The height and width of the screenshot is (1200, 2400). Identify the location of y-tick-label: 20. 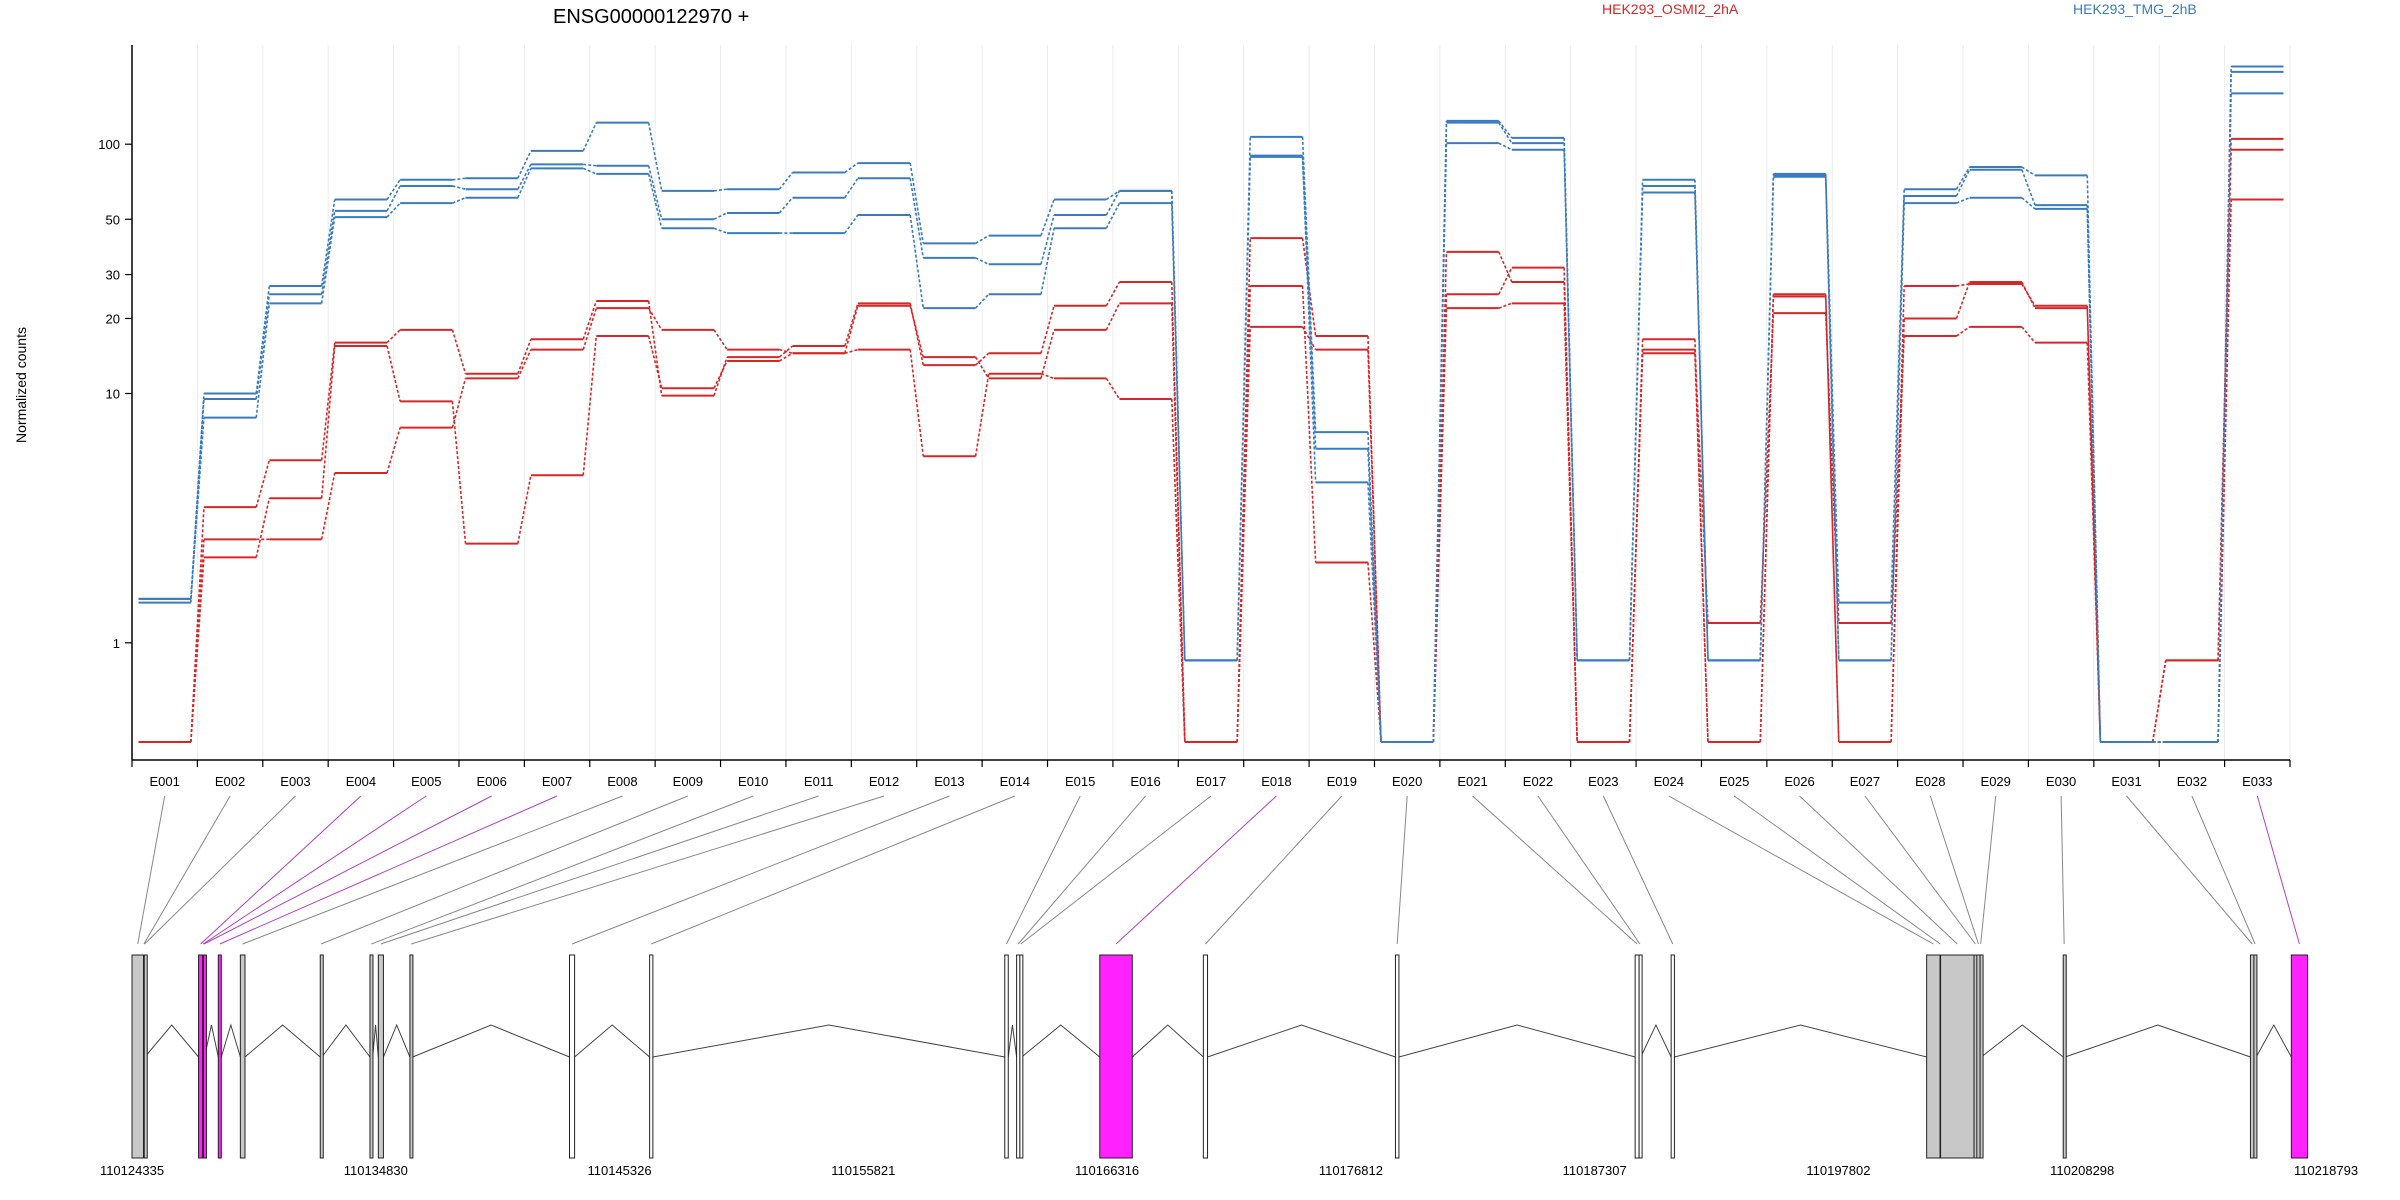
(113, 318).